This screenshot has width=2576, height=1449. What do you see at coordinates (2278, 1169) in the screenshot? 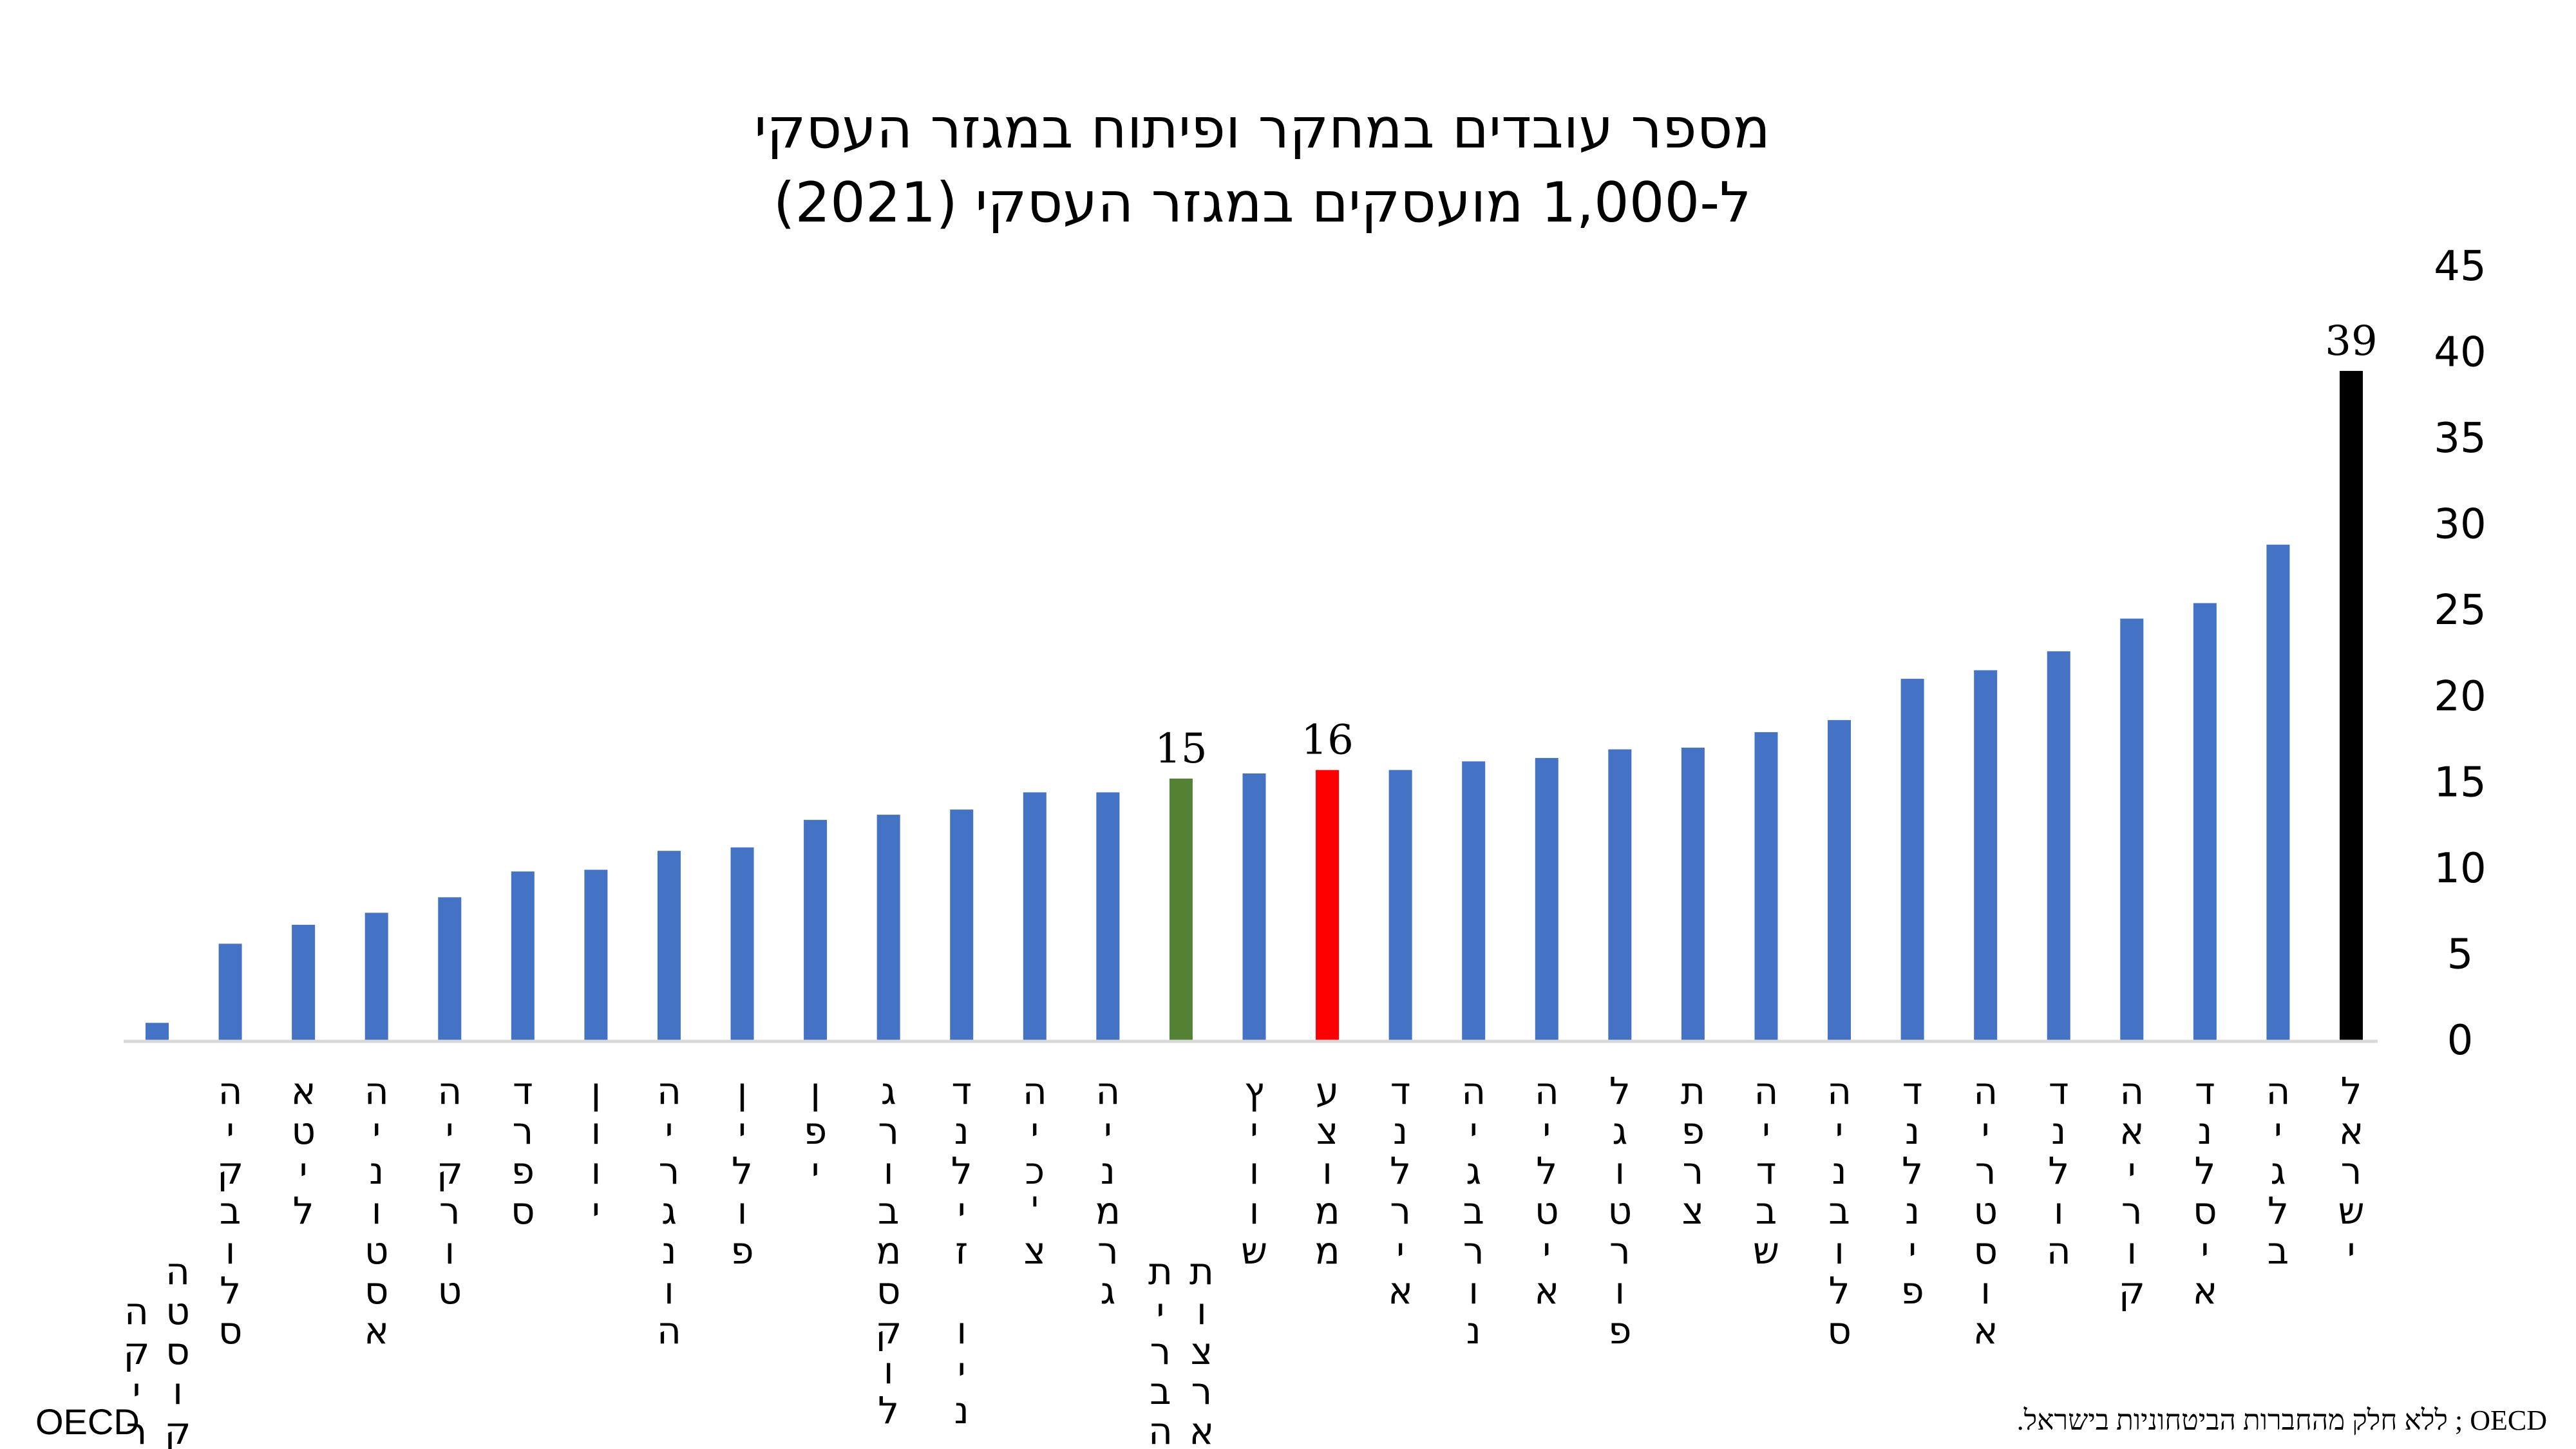
I see `x-tick-label: בלגיה` at bounding box center [2278, 1169].